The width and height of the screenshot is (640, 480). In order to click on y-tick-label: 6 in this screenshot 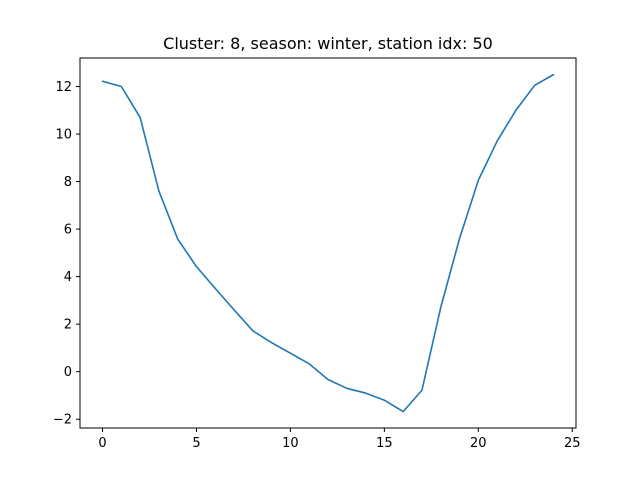, I will do `click(68, 230)`.